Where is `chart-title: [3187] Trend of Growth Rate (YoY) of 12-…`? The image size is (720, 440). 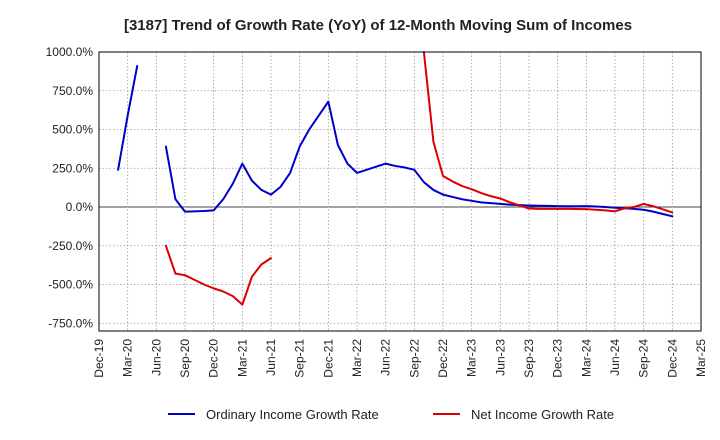
chart-title: [3187] Trend of Growth Rate (YoY) of 12-… is located at coordinates (378, 25).